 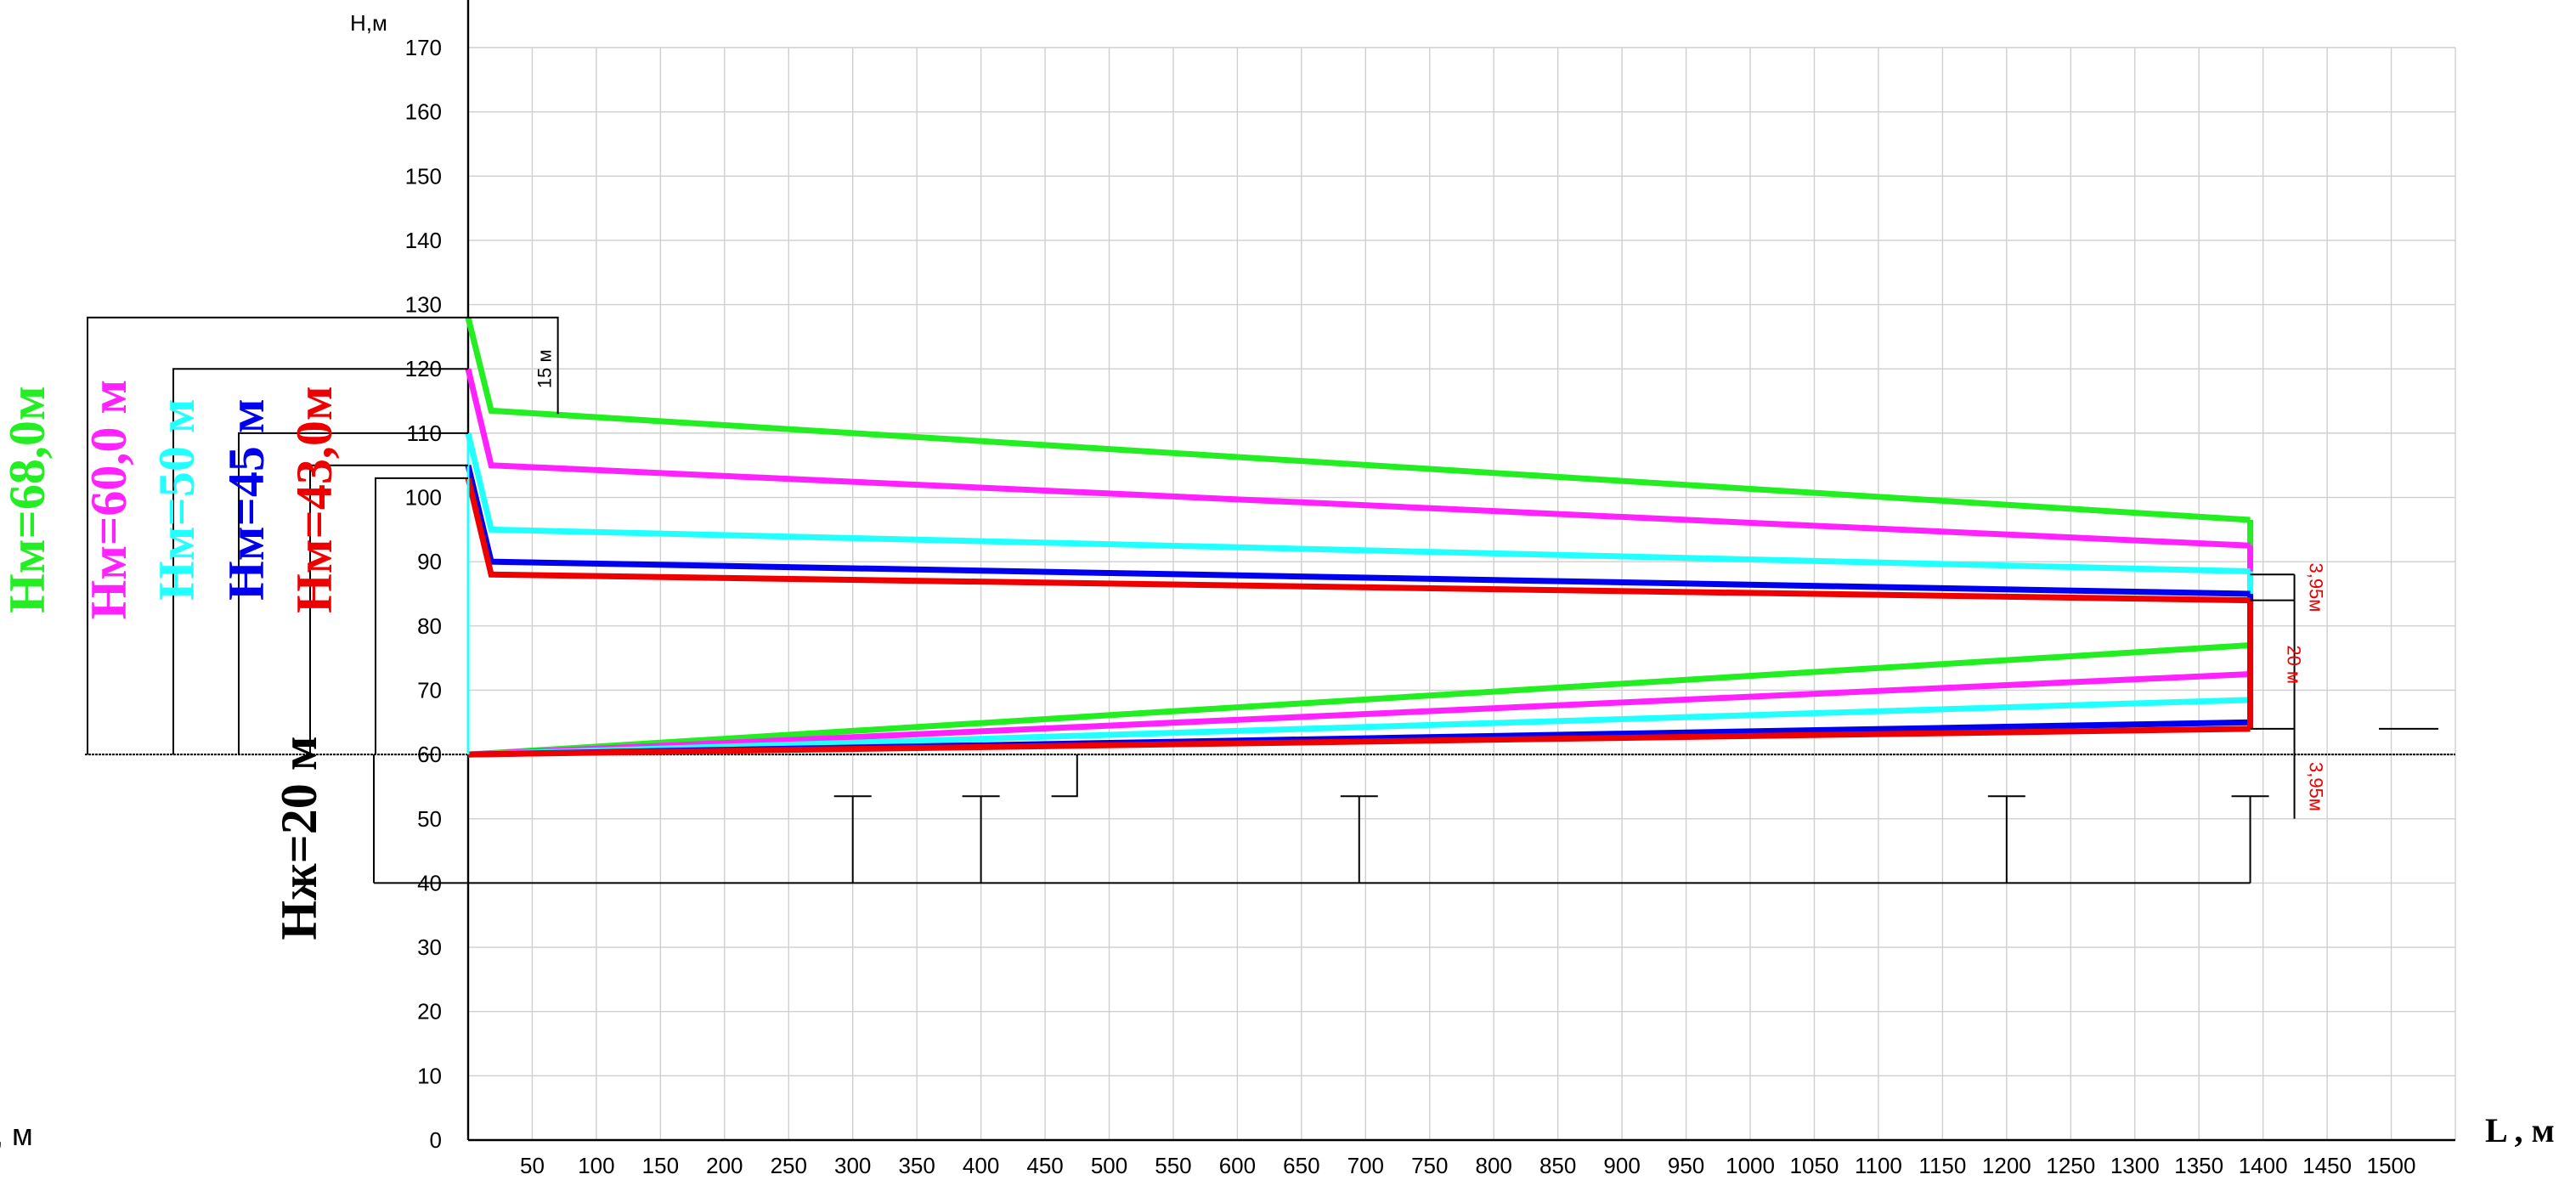 I want to click on x-tick-label: 850, so click(x=1557, y=1165).